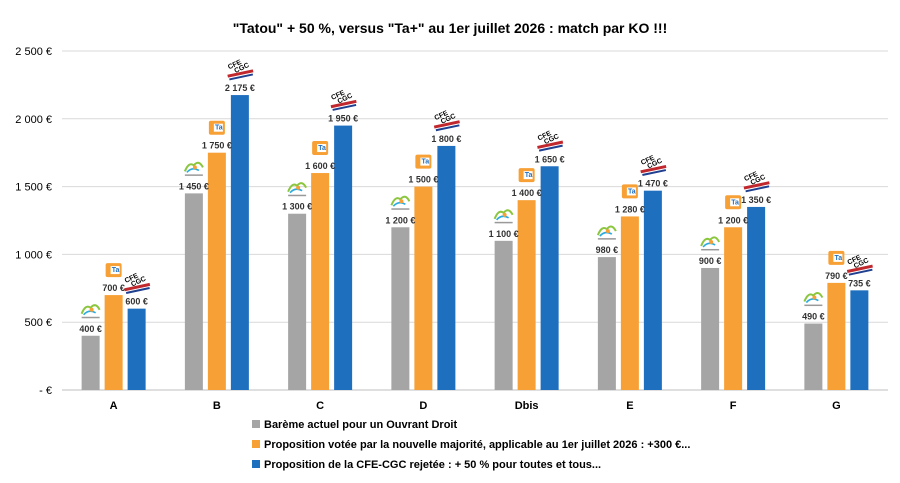 This screenshot has width=900, height=483. I want to click on data-label: 1 400 €, so click(527, 193).